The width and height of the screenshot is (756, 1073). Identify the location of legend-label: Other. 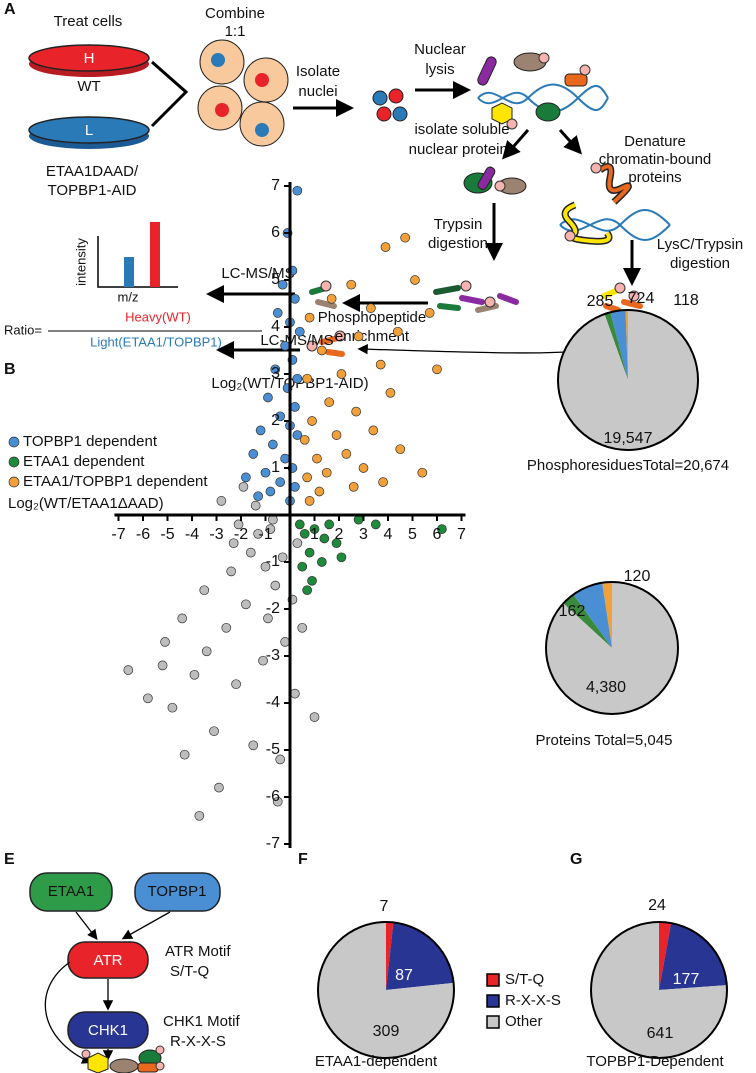
(524, 1021).